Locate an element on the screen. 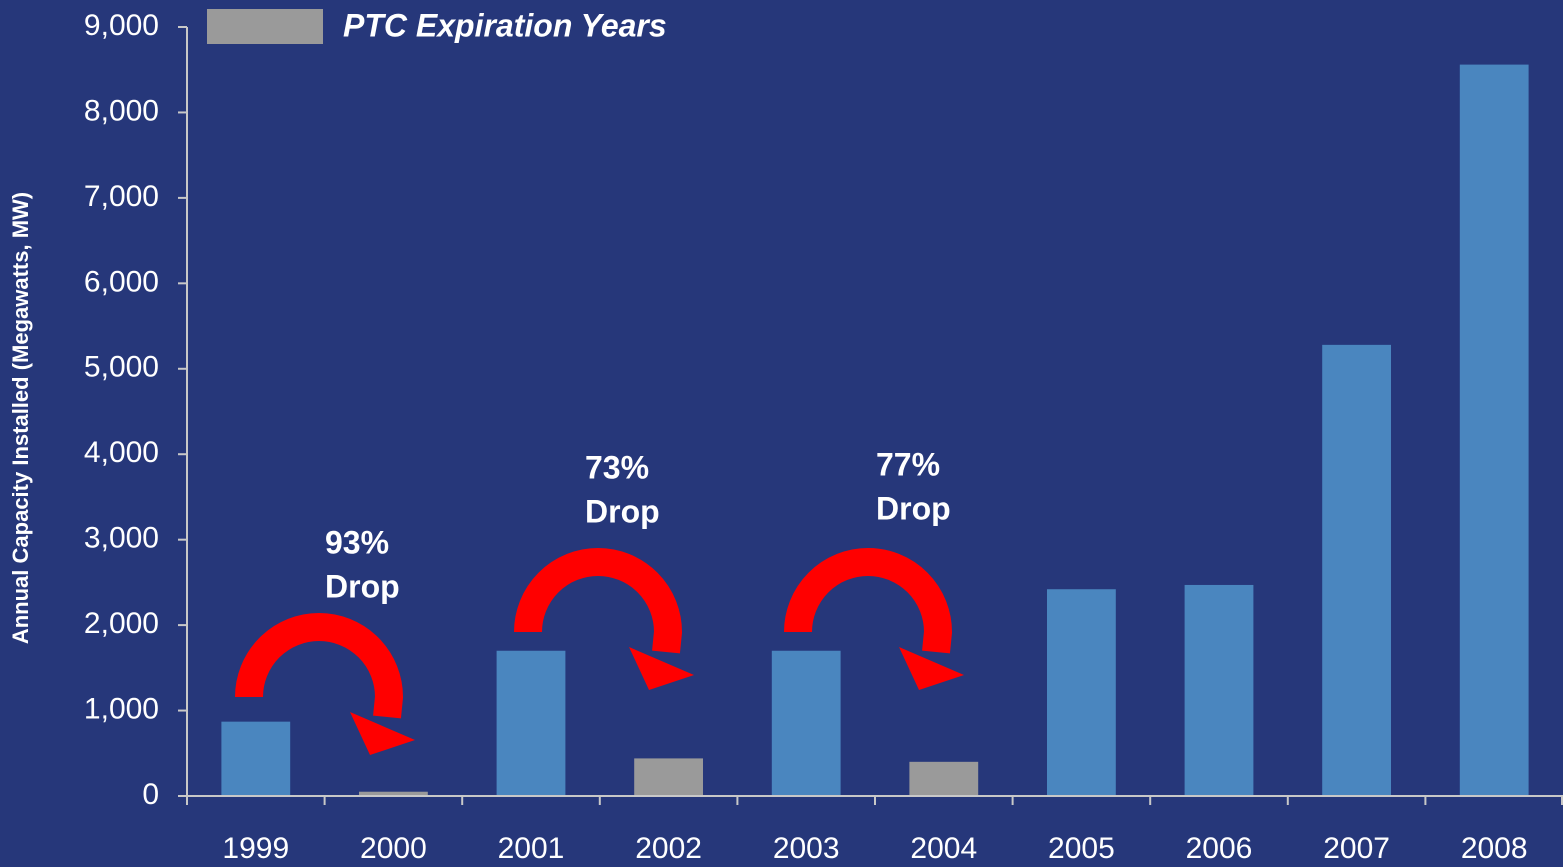 The image size is (1563, 867). y-tick-label: 0 is located at coordinates (150, 794).